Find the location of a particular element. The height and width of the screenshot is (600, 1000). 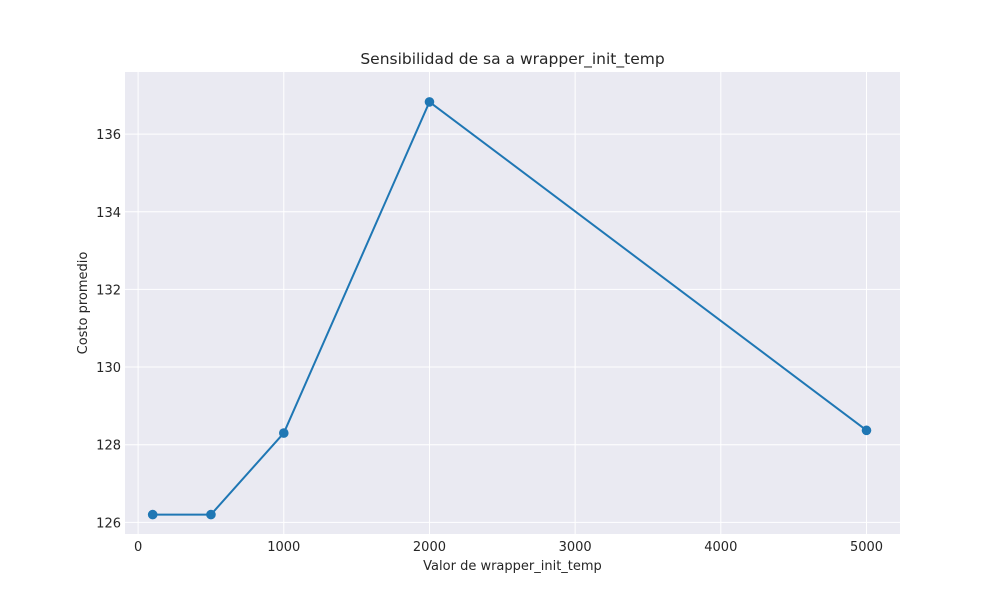

x-tick-label: 5000 is located at coordinates (866, 547).